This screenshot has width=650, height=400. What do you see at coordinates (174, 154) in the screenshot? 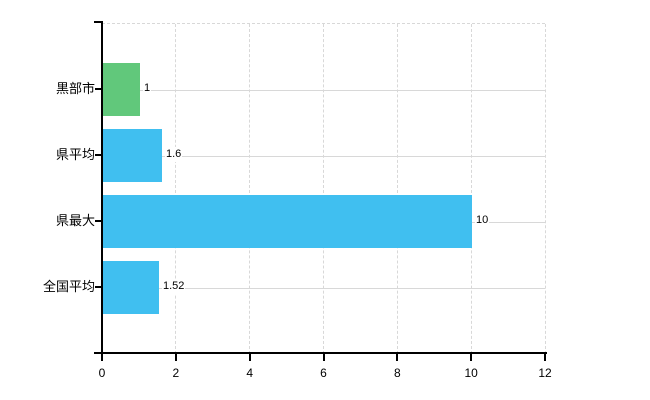
I see `bar-value-label: 1.6` at bounding box center [174, 154].